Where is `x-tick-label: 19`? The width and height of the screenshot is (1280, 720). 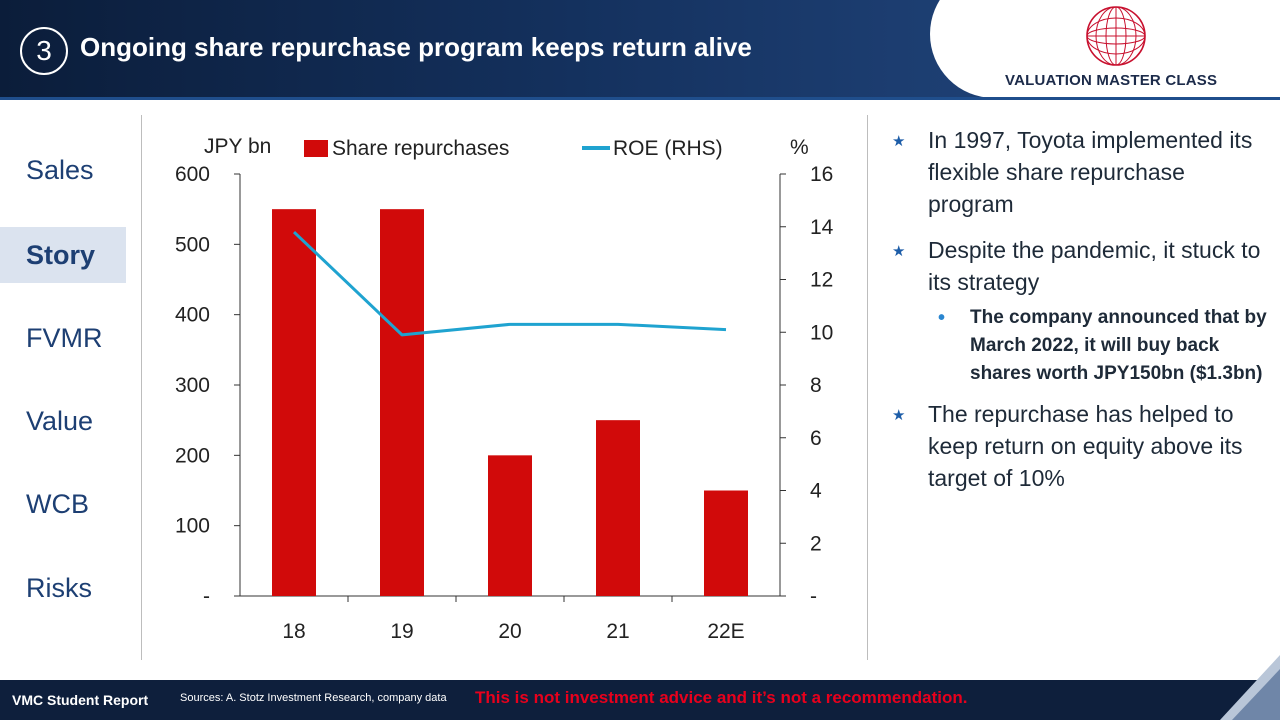
x-tick-label: 19 is located at coordinates (401, 631).